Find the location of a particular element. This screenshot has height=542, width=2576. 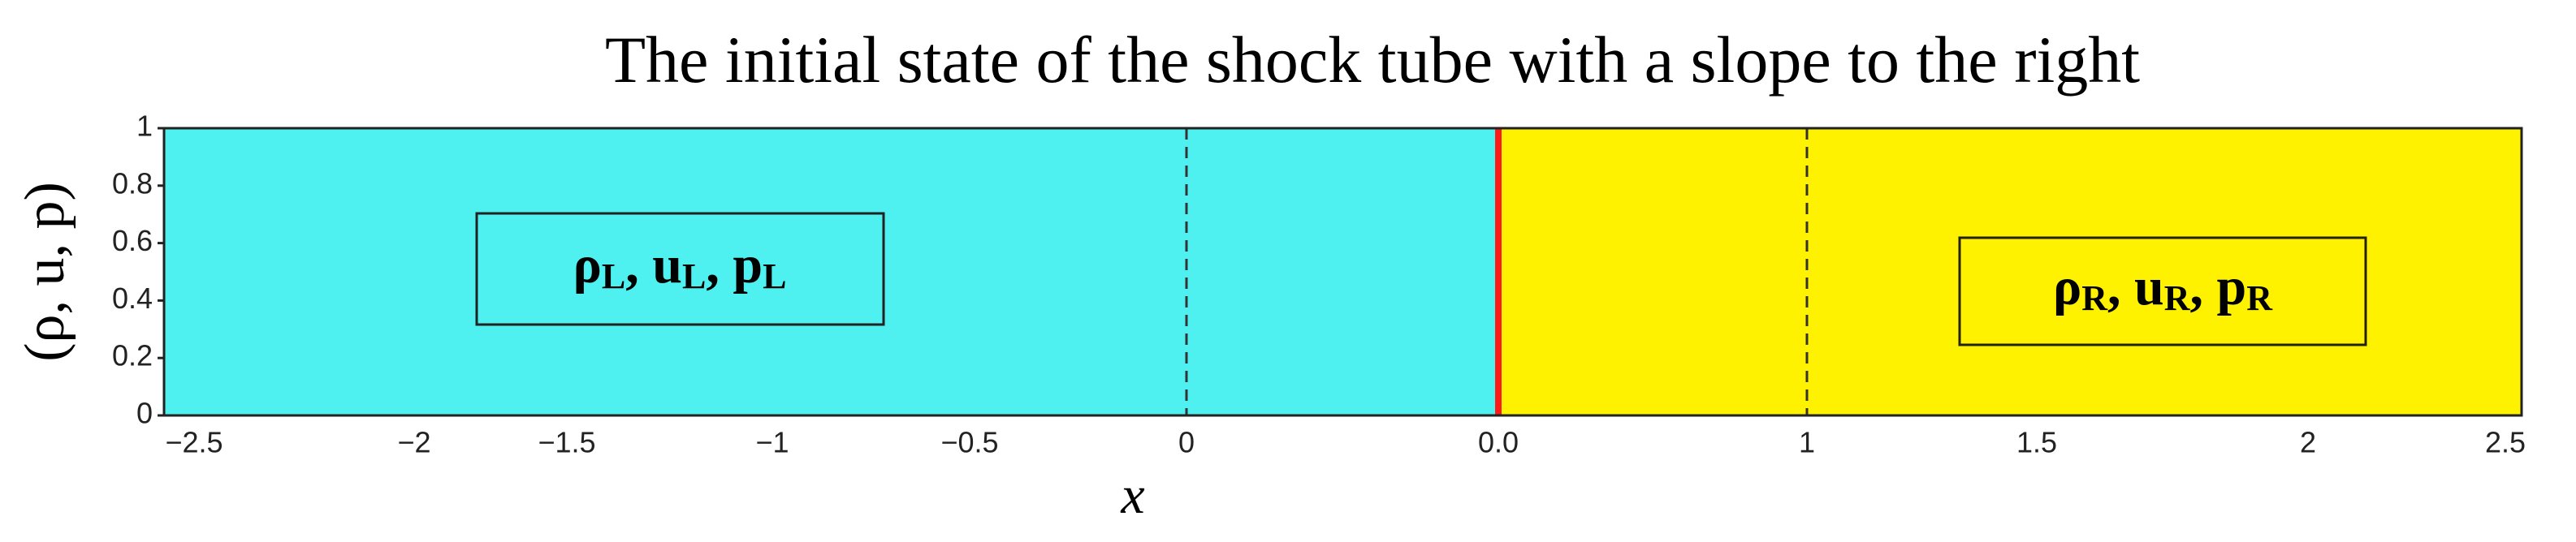

x-tick-label: 1 is located at coordinates (1807, 442).